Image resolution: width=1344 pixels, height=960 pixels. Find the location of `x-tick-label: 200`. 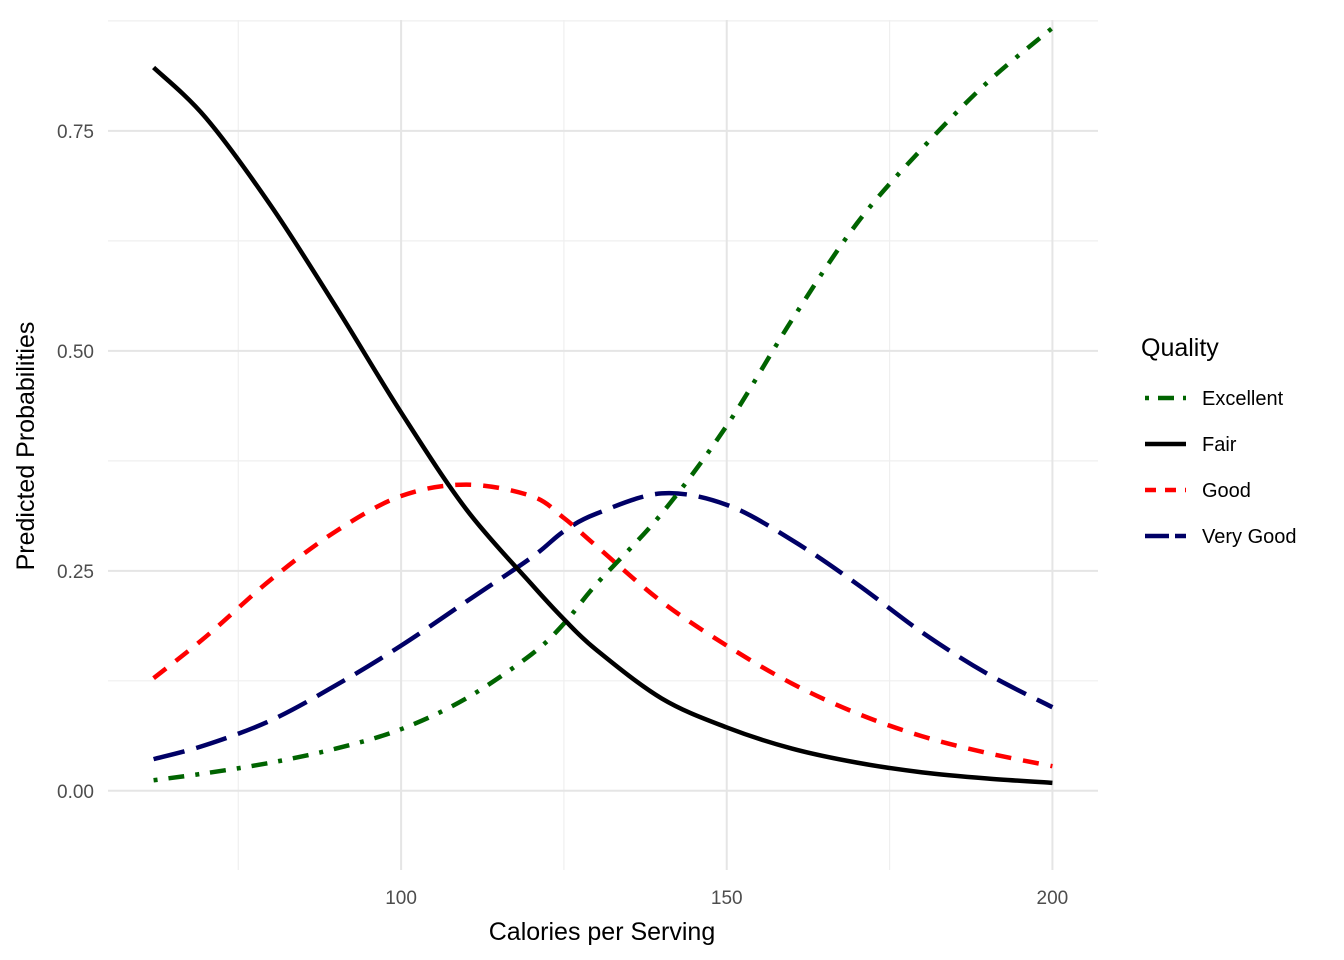

x-tick-label: 200 is located at coordinates (1053, 898).